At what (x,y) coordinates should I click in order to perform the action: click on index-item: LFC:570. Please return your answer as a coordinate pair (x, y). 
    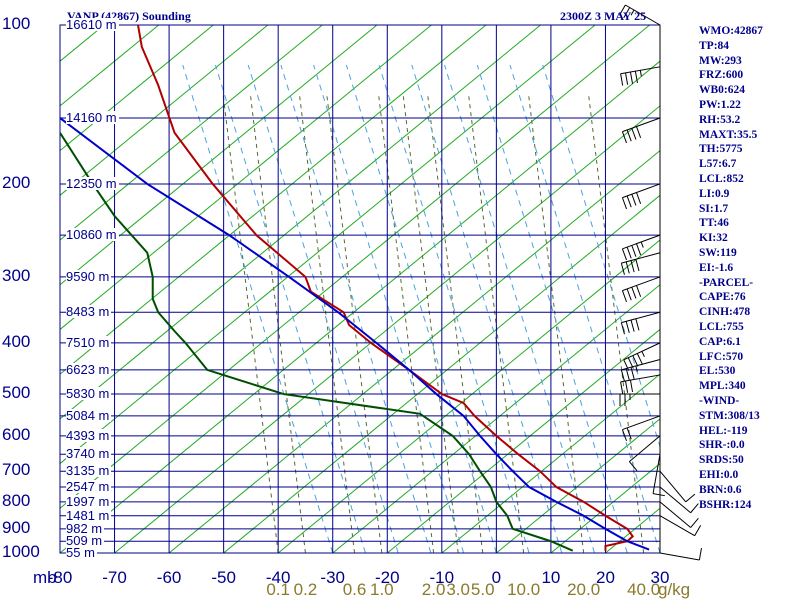
    Looking at the image, I should click on (721, 356).